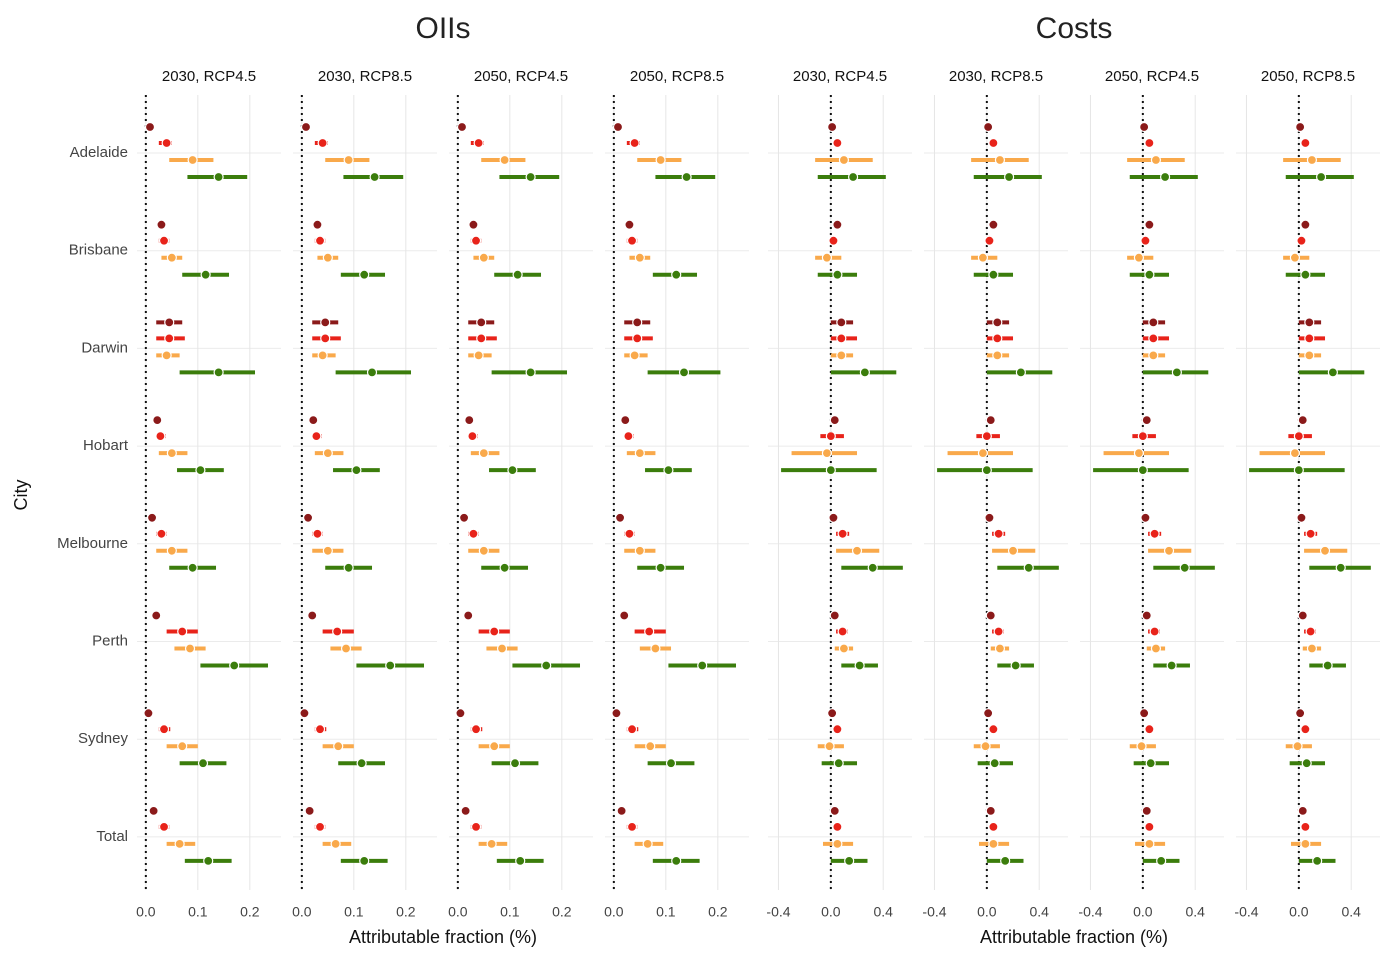 Image resolution: width=1381 pixels, height=956 pixels. What do you see at coordinates (106, 445) in the screenshot?
I see `city-label: Hobart` at bounding box center [106, 445].